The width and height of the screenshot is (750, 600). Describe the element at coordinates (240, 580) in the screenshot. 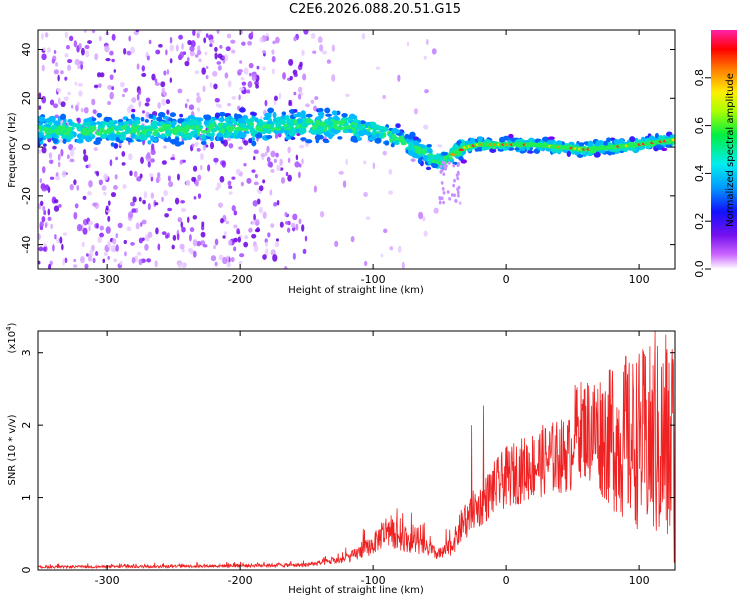

I see `snr-xtick-label: -200` at that location.